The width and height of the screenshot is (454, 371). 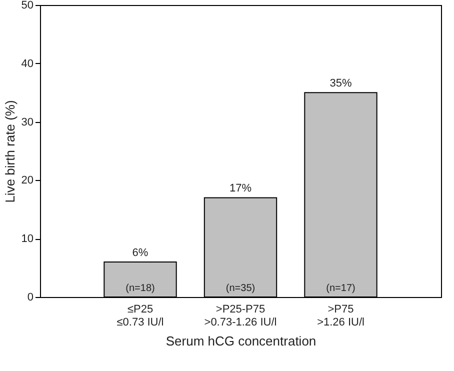 What do you see at coordinates (10, 151) in the screenshot?
I see `y-axis-title: Live birth rate (%)` at bounding box center [10, 151].